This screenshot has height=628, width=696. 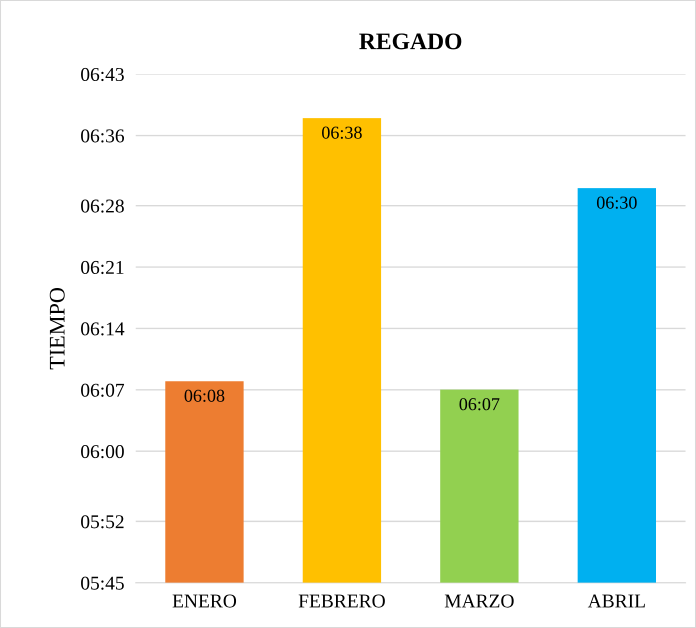 What do you see at coordinates (616, 202) in the screenshot?
I see `data-label: 06:30` at bounding box center [616, 202].